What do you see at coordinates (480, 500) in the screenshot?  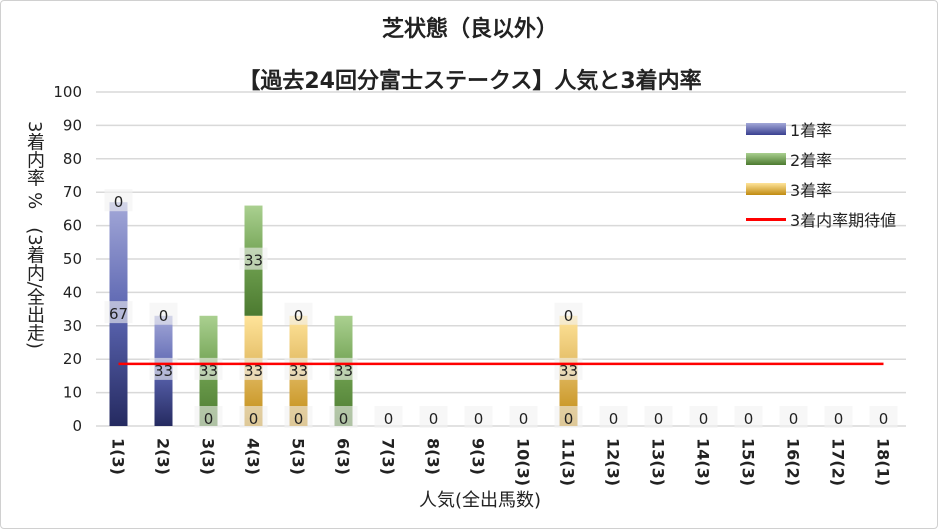 I see `x-axis-label: 人気(全出馬数)` at bounding box center [480, 500].